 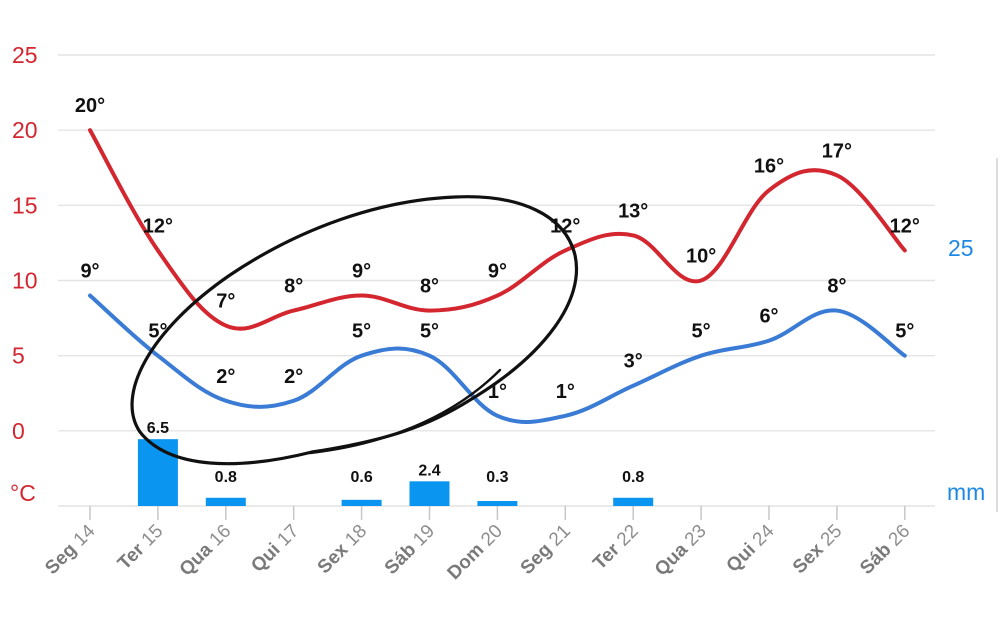 What do you see at coordinates (817, 549) in the screenshot?
I see `x-tick-label: Sex 25` at bounding box center [817, 549].